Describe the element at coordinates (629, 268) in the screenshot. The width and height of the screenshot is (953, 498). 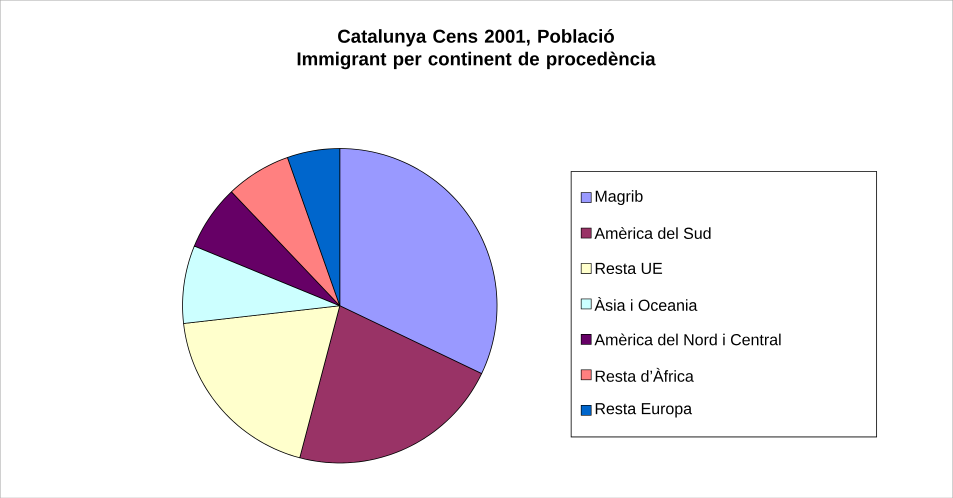
I see `legend-label: Resta UE` at that location.